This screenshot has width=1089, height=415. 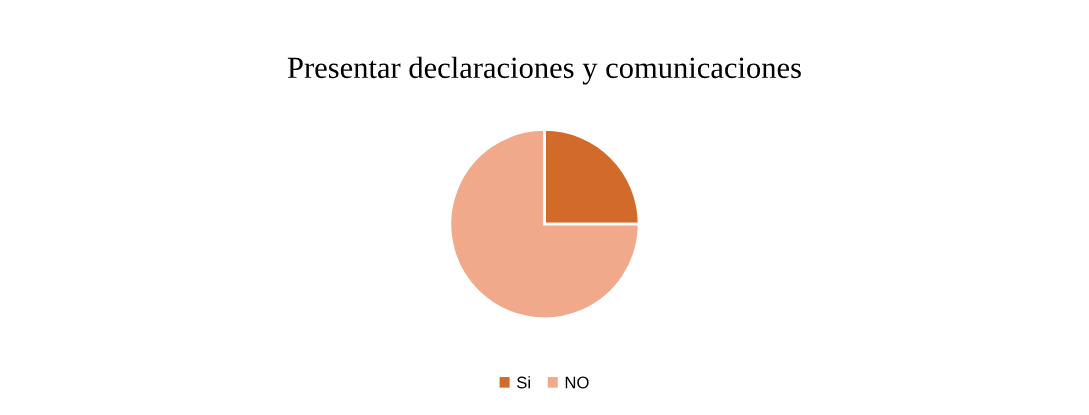 What do you see at coordinates (544, 70) in the screenshot?
I see `chart-title: Presentar declaraciones y comunicaciones` at bounding box center [544, 70].